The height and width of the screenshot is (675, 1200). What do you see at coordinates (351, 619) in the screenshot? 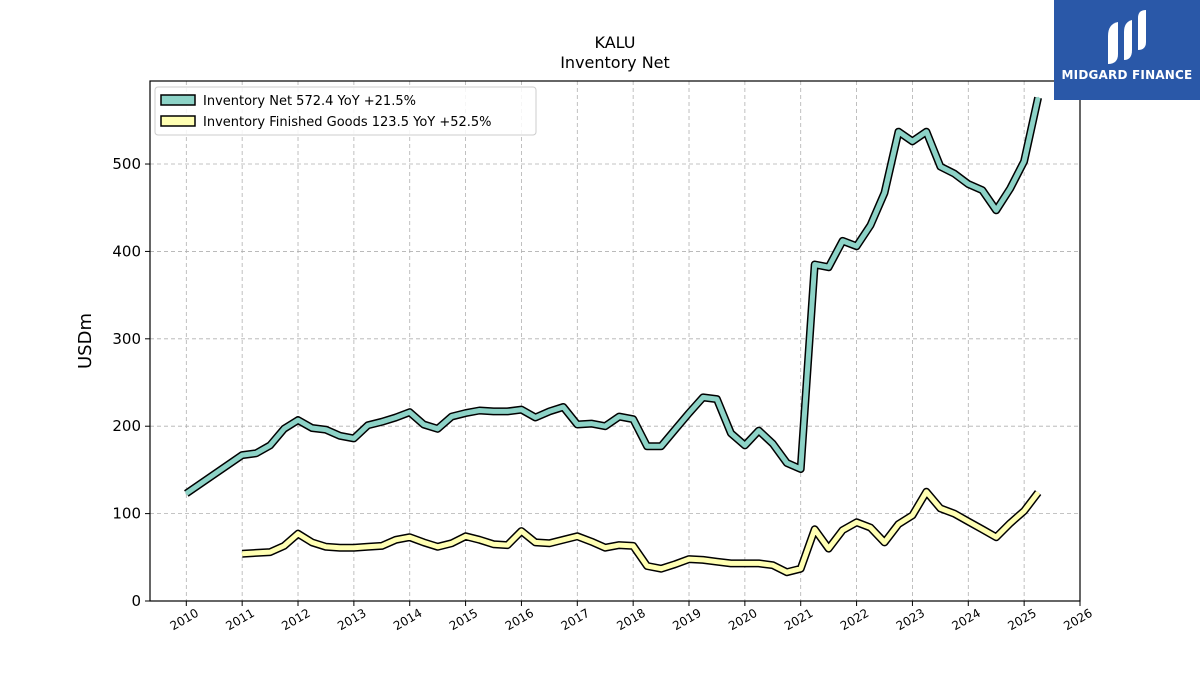
I see `x-tick-label: 2013` at bounding box center [351, 619].